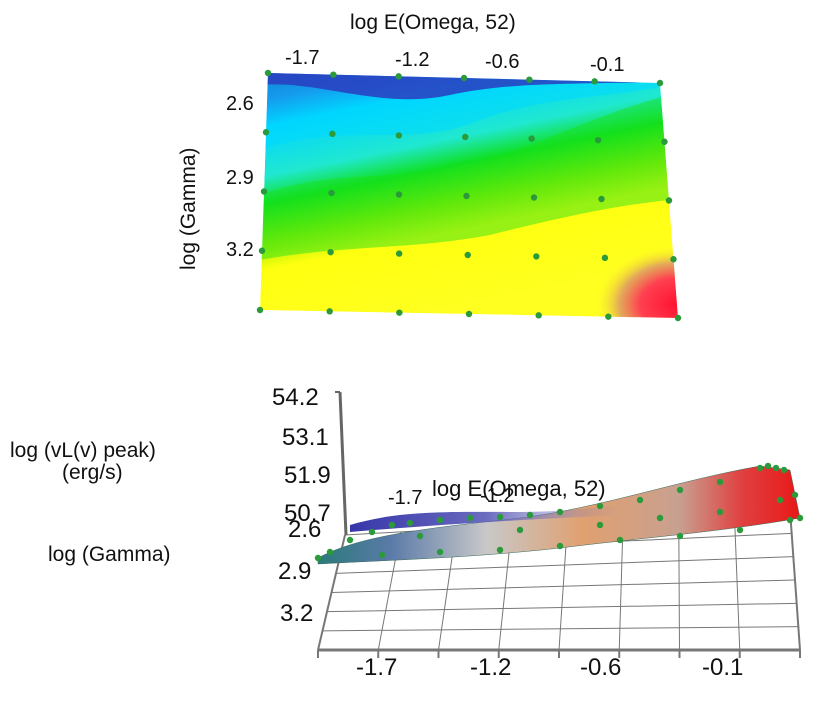 This screenshot has height=726, width=830. Describe the element at coordinates (412, 60) in the screenshot. I see `heatmap-x-tick: -1.2` at that location.